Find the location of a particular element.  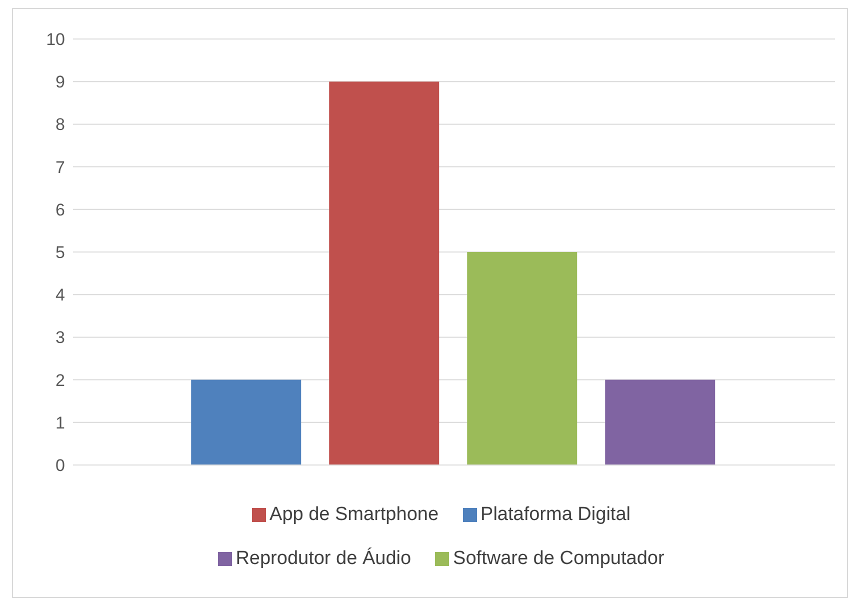

y-tick-label: 10 is located at coordinates (55, 40).